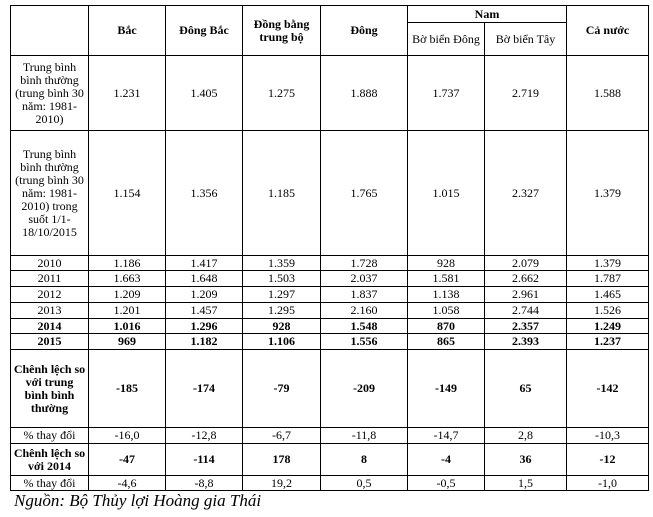 The image size is (653, 517). I want to click on cell: 0,5, so click(364, 483).